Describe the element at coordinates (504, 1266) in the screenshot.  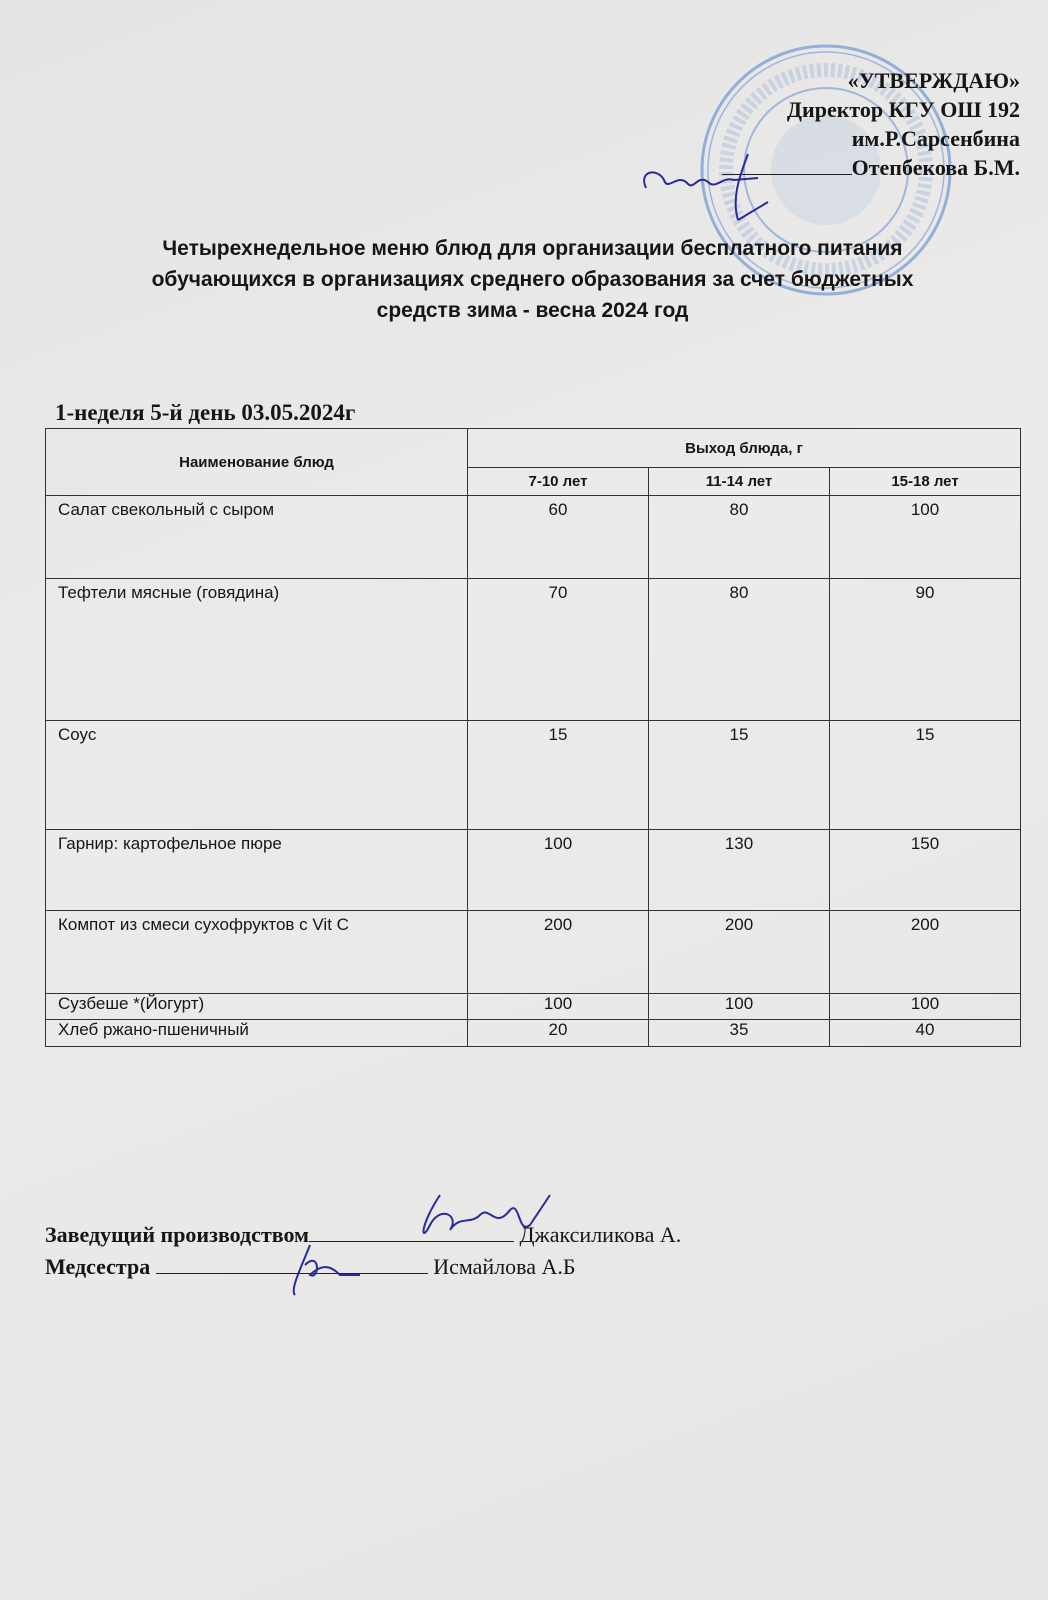
I see `nurse-name: Исмайлова А.Б` at that location.